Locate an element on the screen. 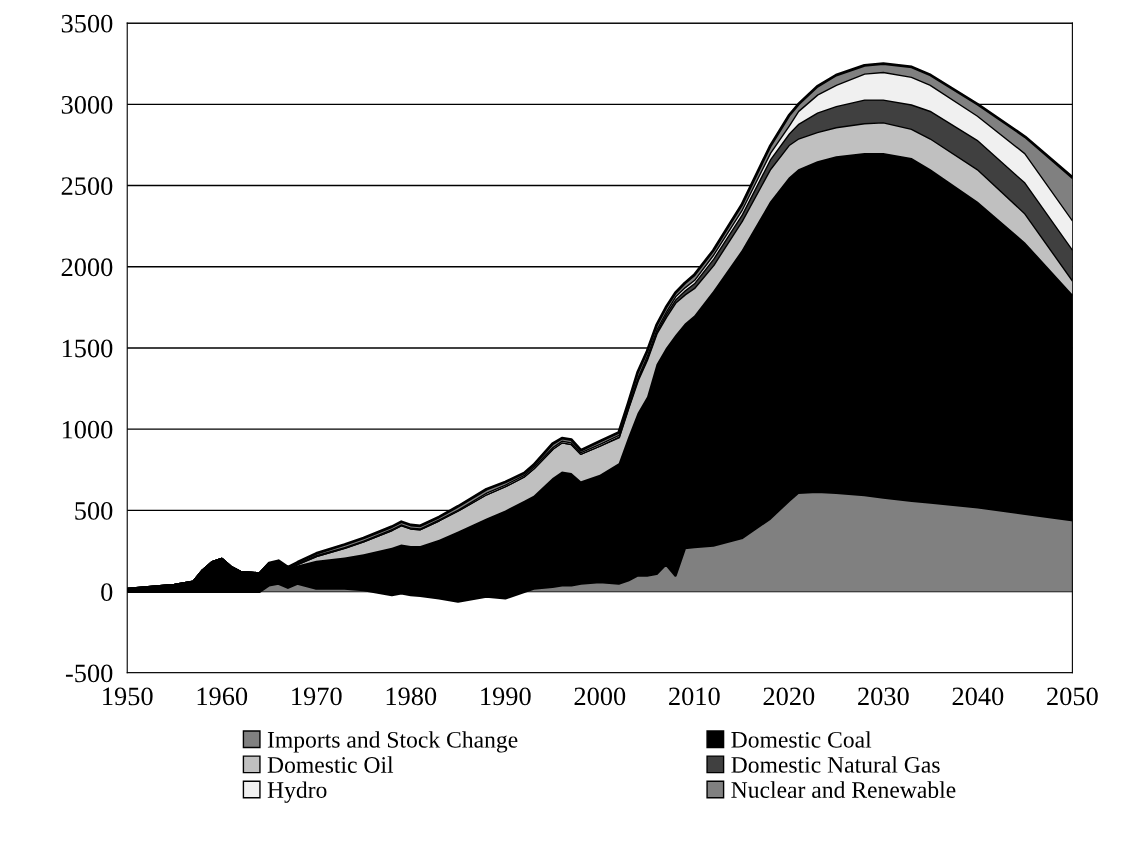 The image size is (1136, 856). x-tick-label: 2030 is located at coordinates (883, 696).